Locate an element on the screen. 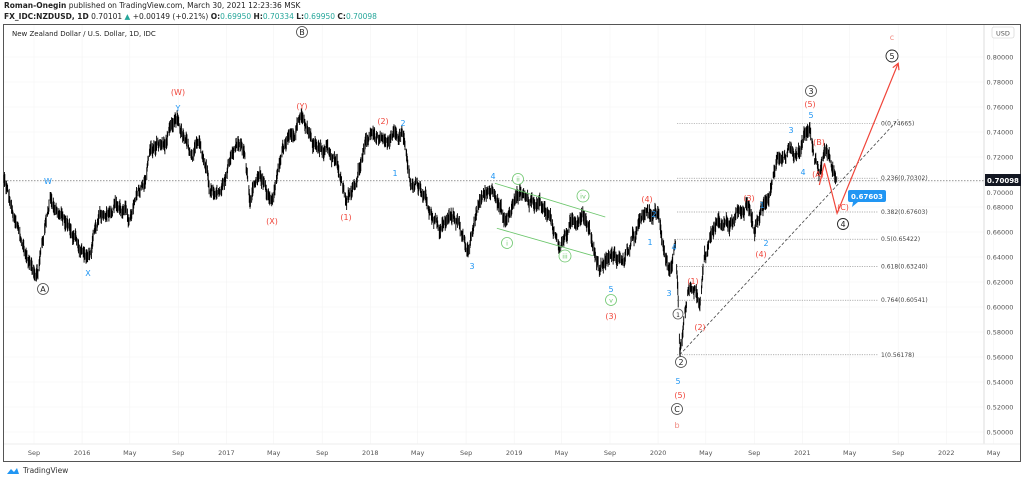 This screenshot has width=1024, height=482. wave-label: W is located at coordinates (48, 181).